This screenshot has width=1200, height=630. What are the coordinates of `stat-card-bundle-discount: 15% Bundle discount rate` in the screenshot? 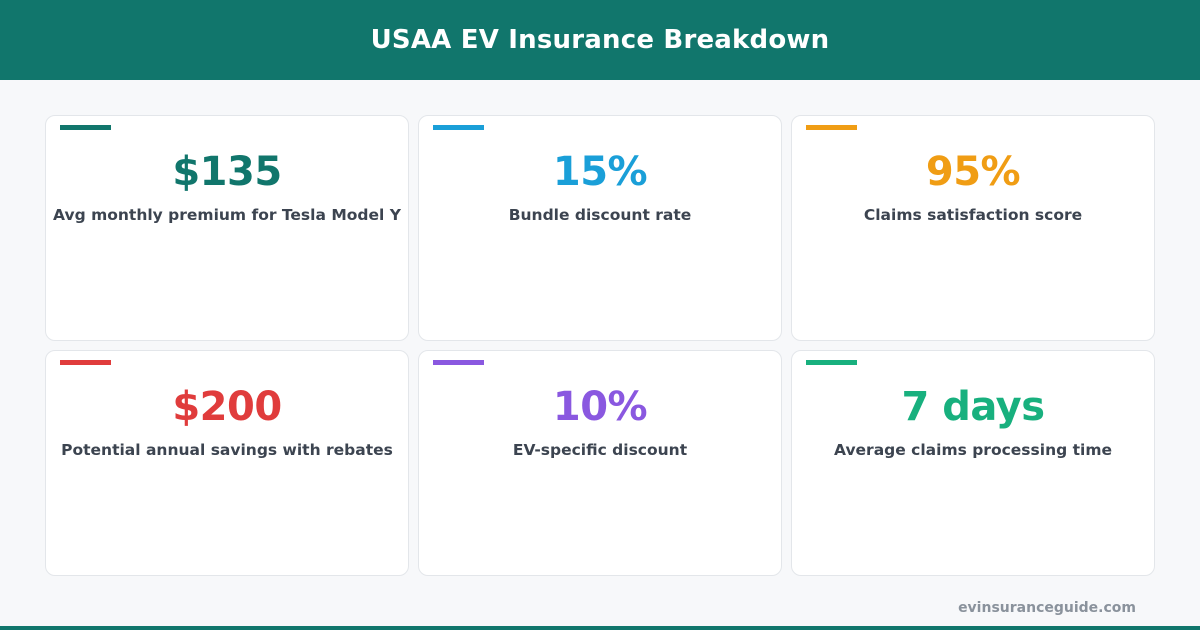 It's located at (600, 228).